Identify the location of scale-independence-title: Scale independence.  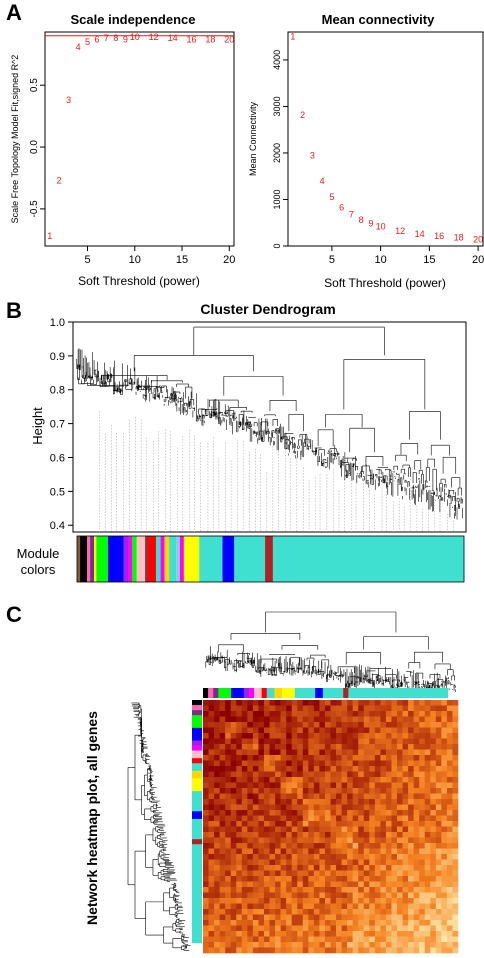
(133, 19).